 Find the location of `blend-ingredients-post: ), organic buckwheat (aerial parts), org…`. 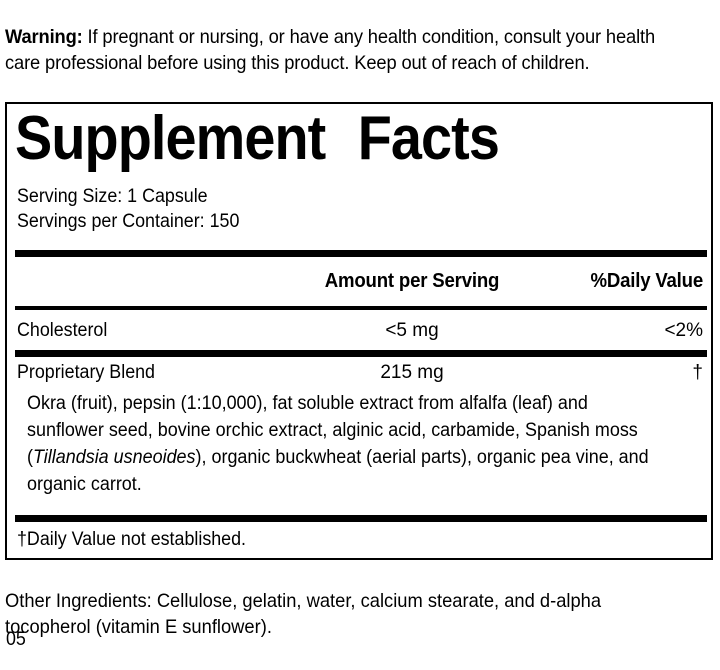

blend-ingredients-post: ), organic buckwheat (aerial parts), org… is located at coordinates (338, 471).